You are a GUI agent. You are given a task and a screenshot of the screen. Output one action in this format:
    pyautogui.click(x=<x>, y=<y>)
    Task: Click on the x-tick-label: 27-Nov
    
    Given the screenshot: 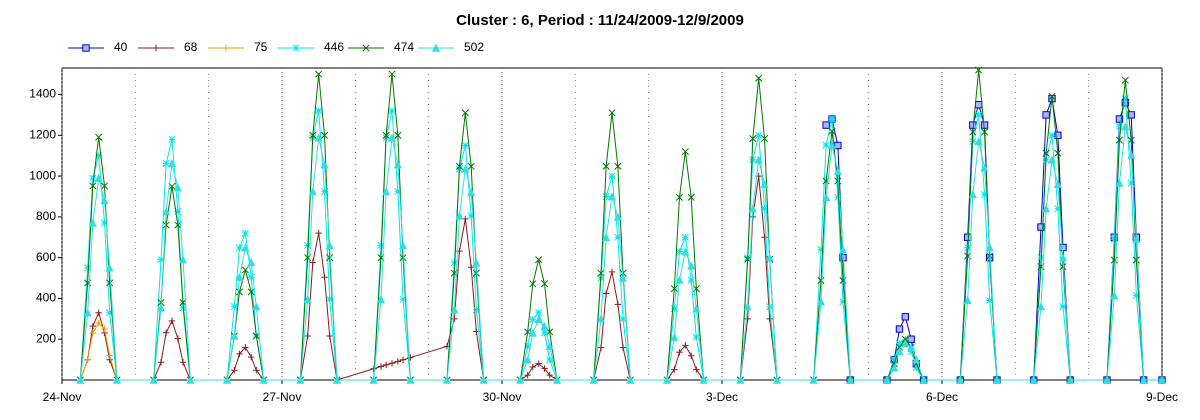 What is the action you would take?
    pyautogui.click(x=282, y=397)
    